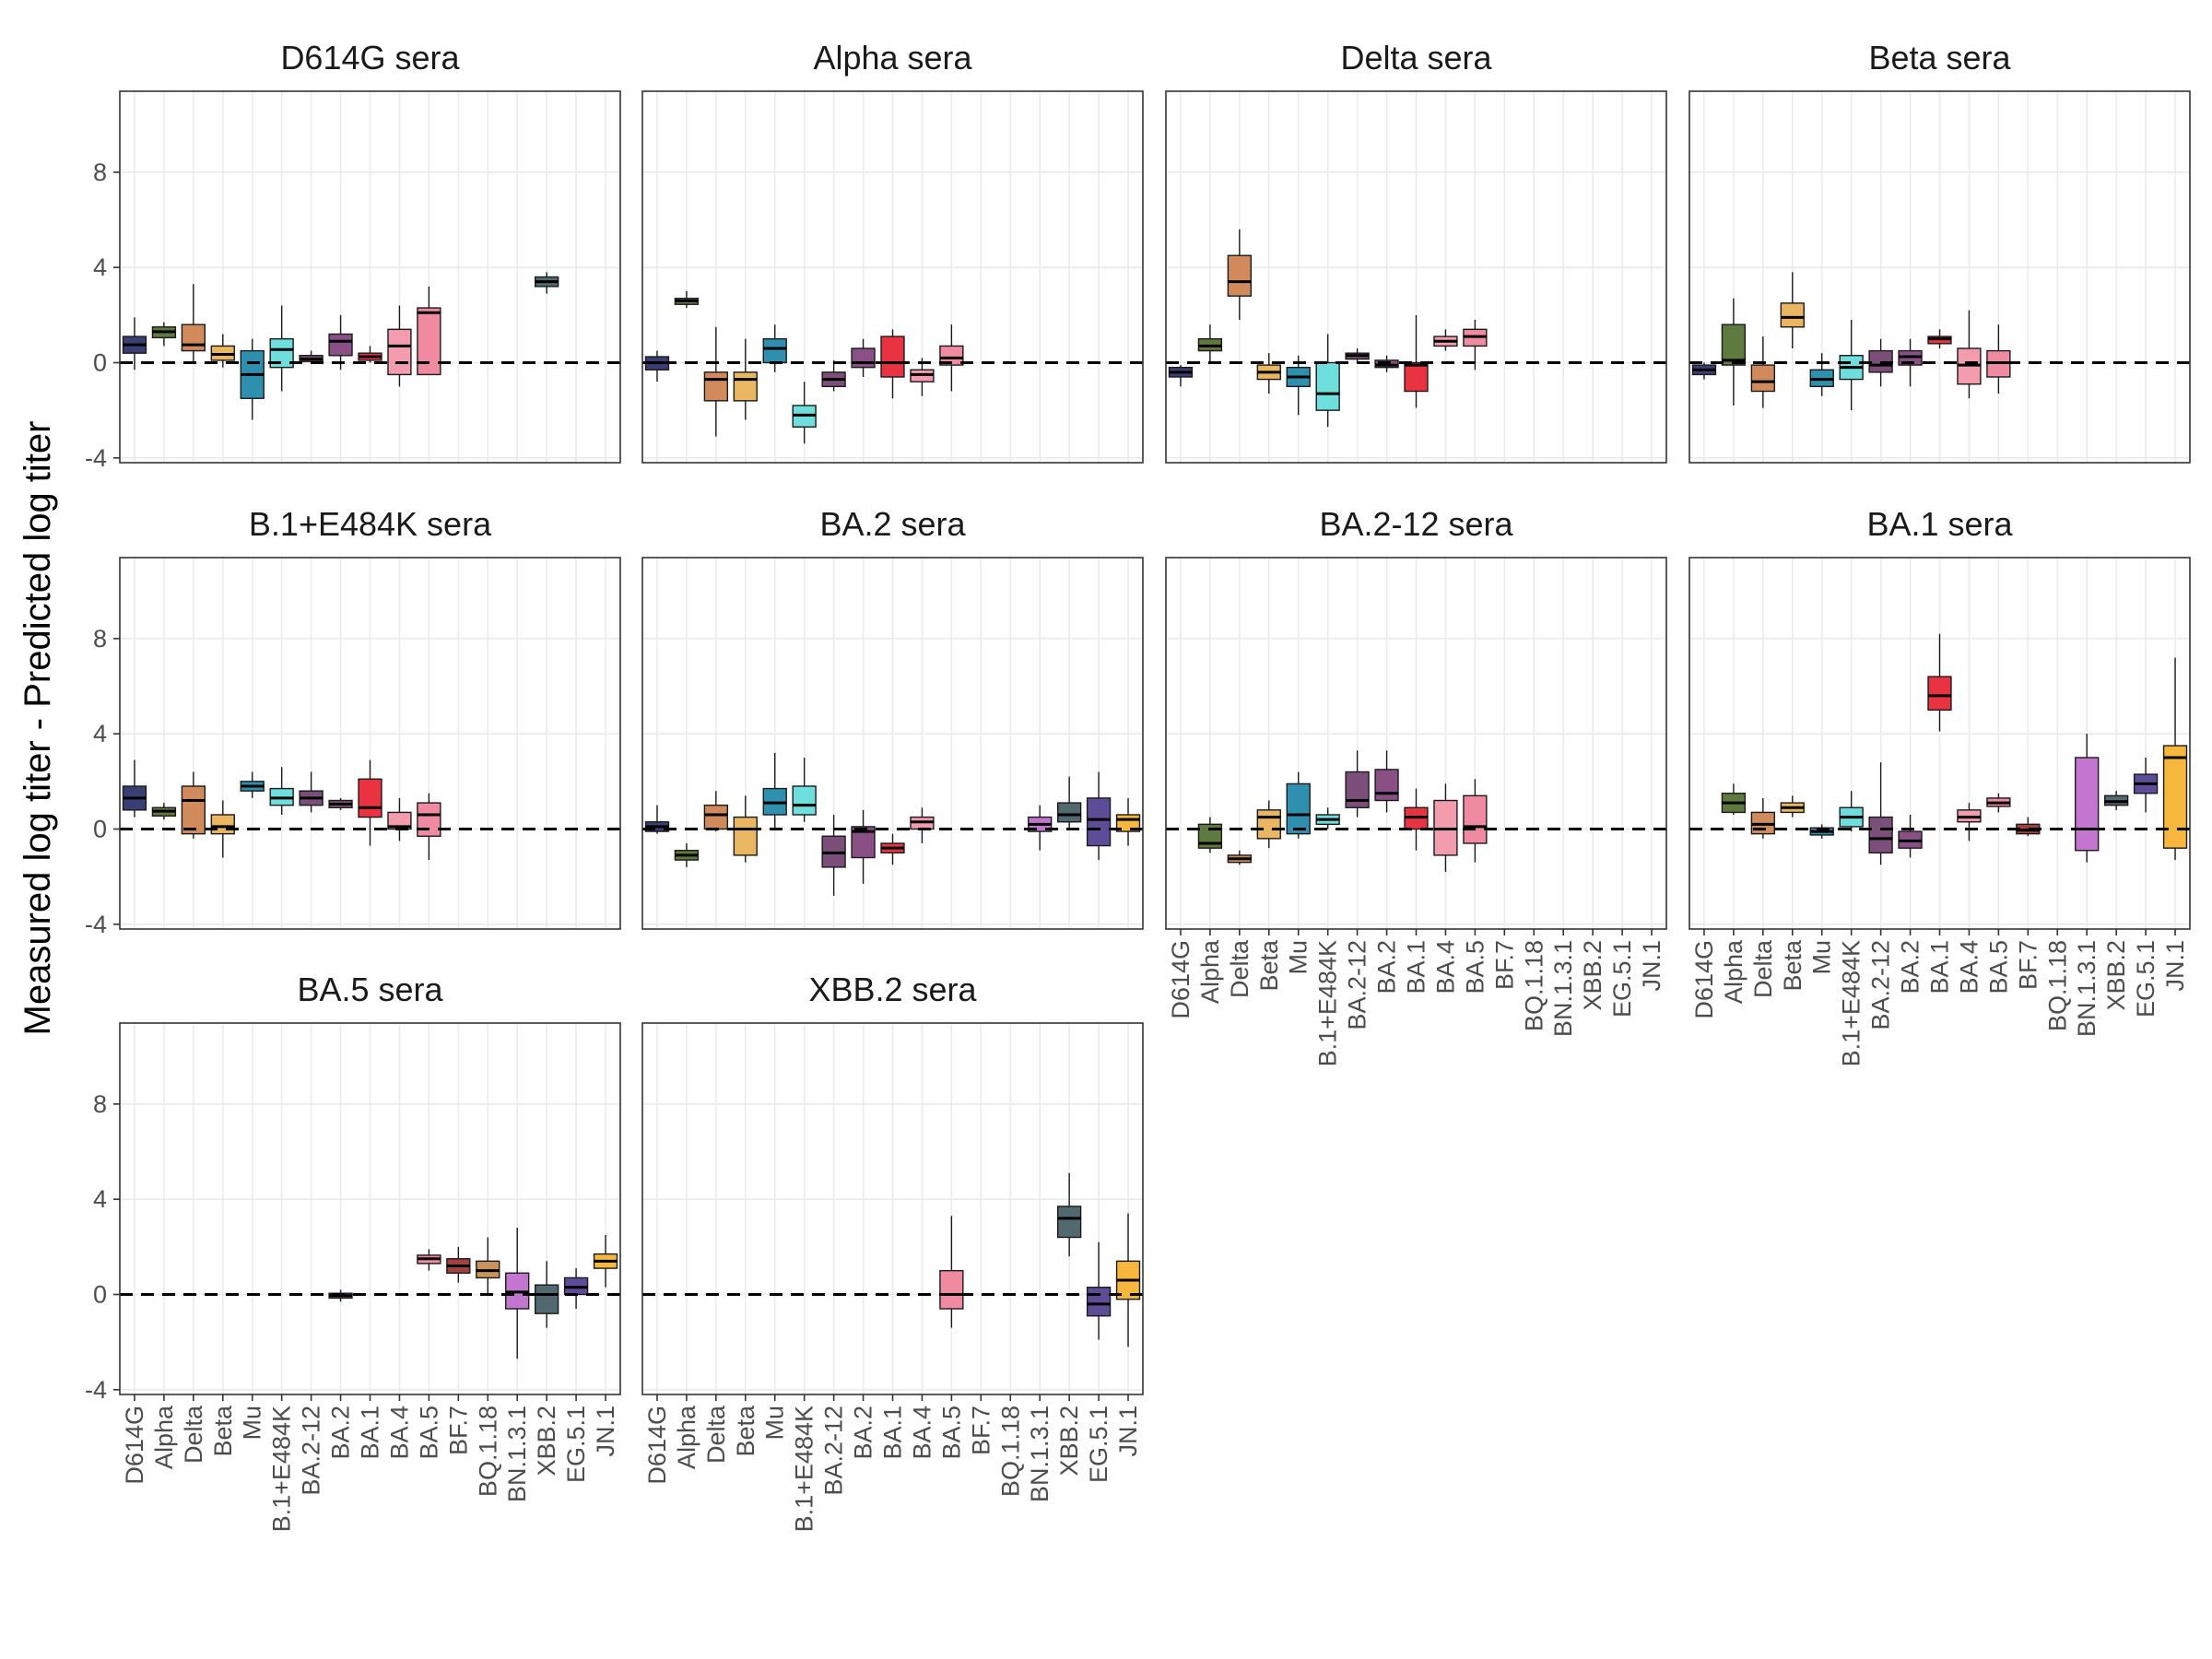 Image resolution: width=2212 pixels, height=1659 pixels. I want to click on facet-title: Beta sera, so click(1939, 57).